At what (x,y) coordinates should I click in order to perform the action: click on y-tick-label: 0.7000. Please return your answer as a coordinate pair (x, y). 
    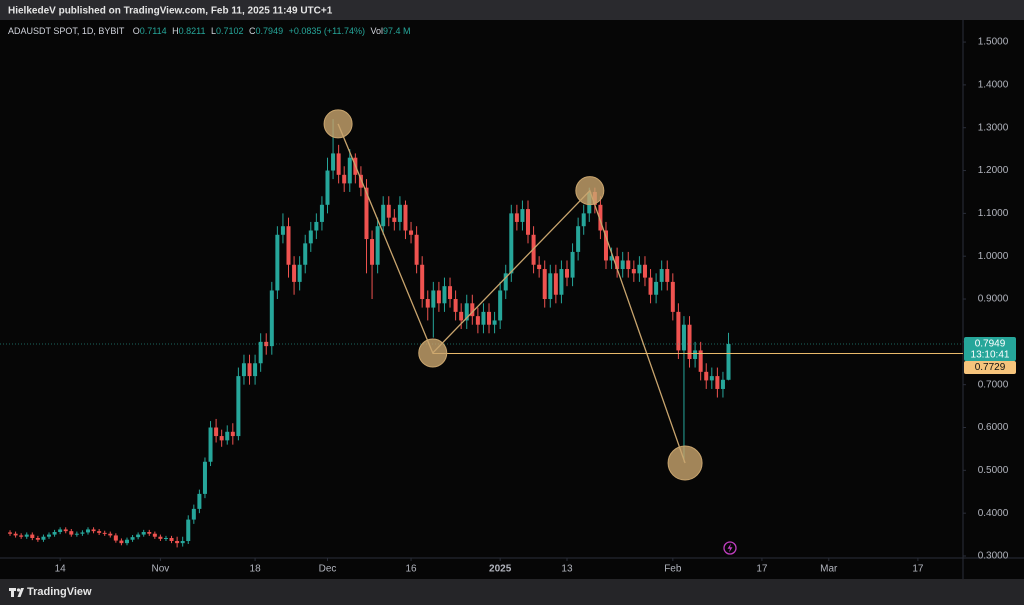
    Looking at the image, I should click on (993, 384).